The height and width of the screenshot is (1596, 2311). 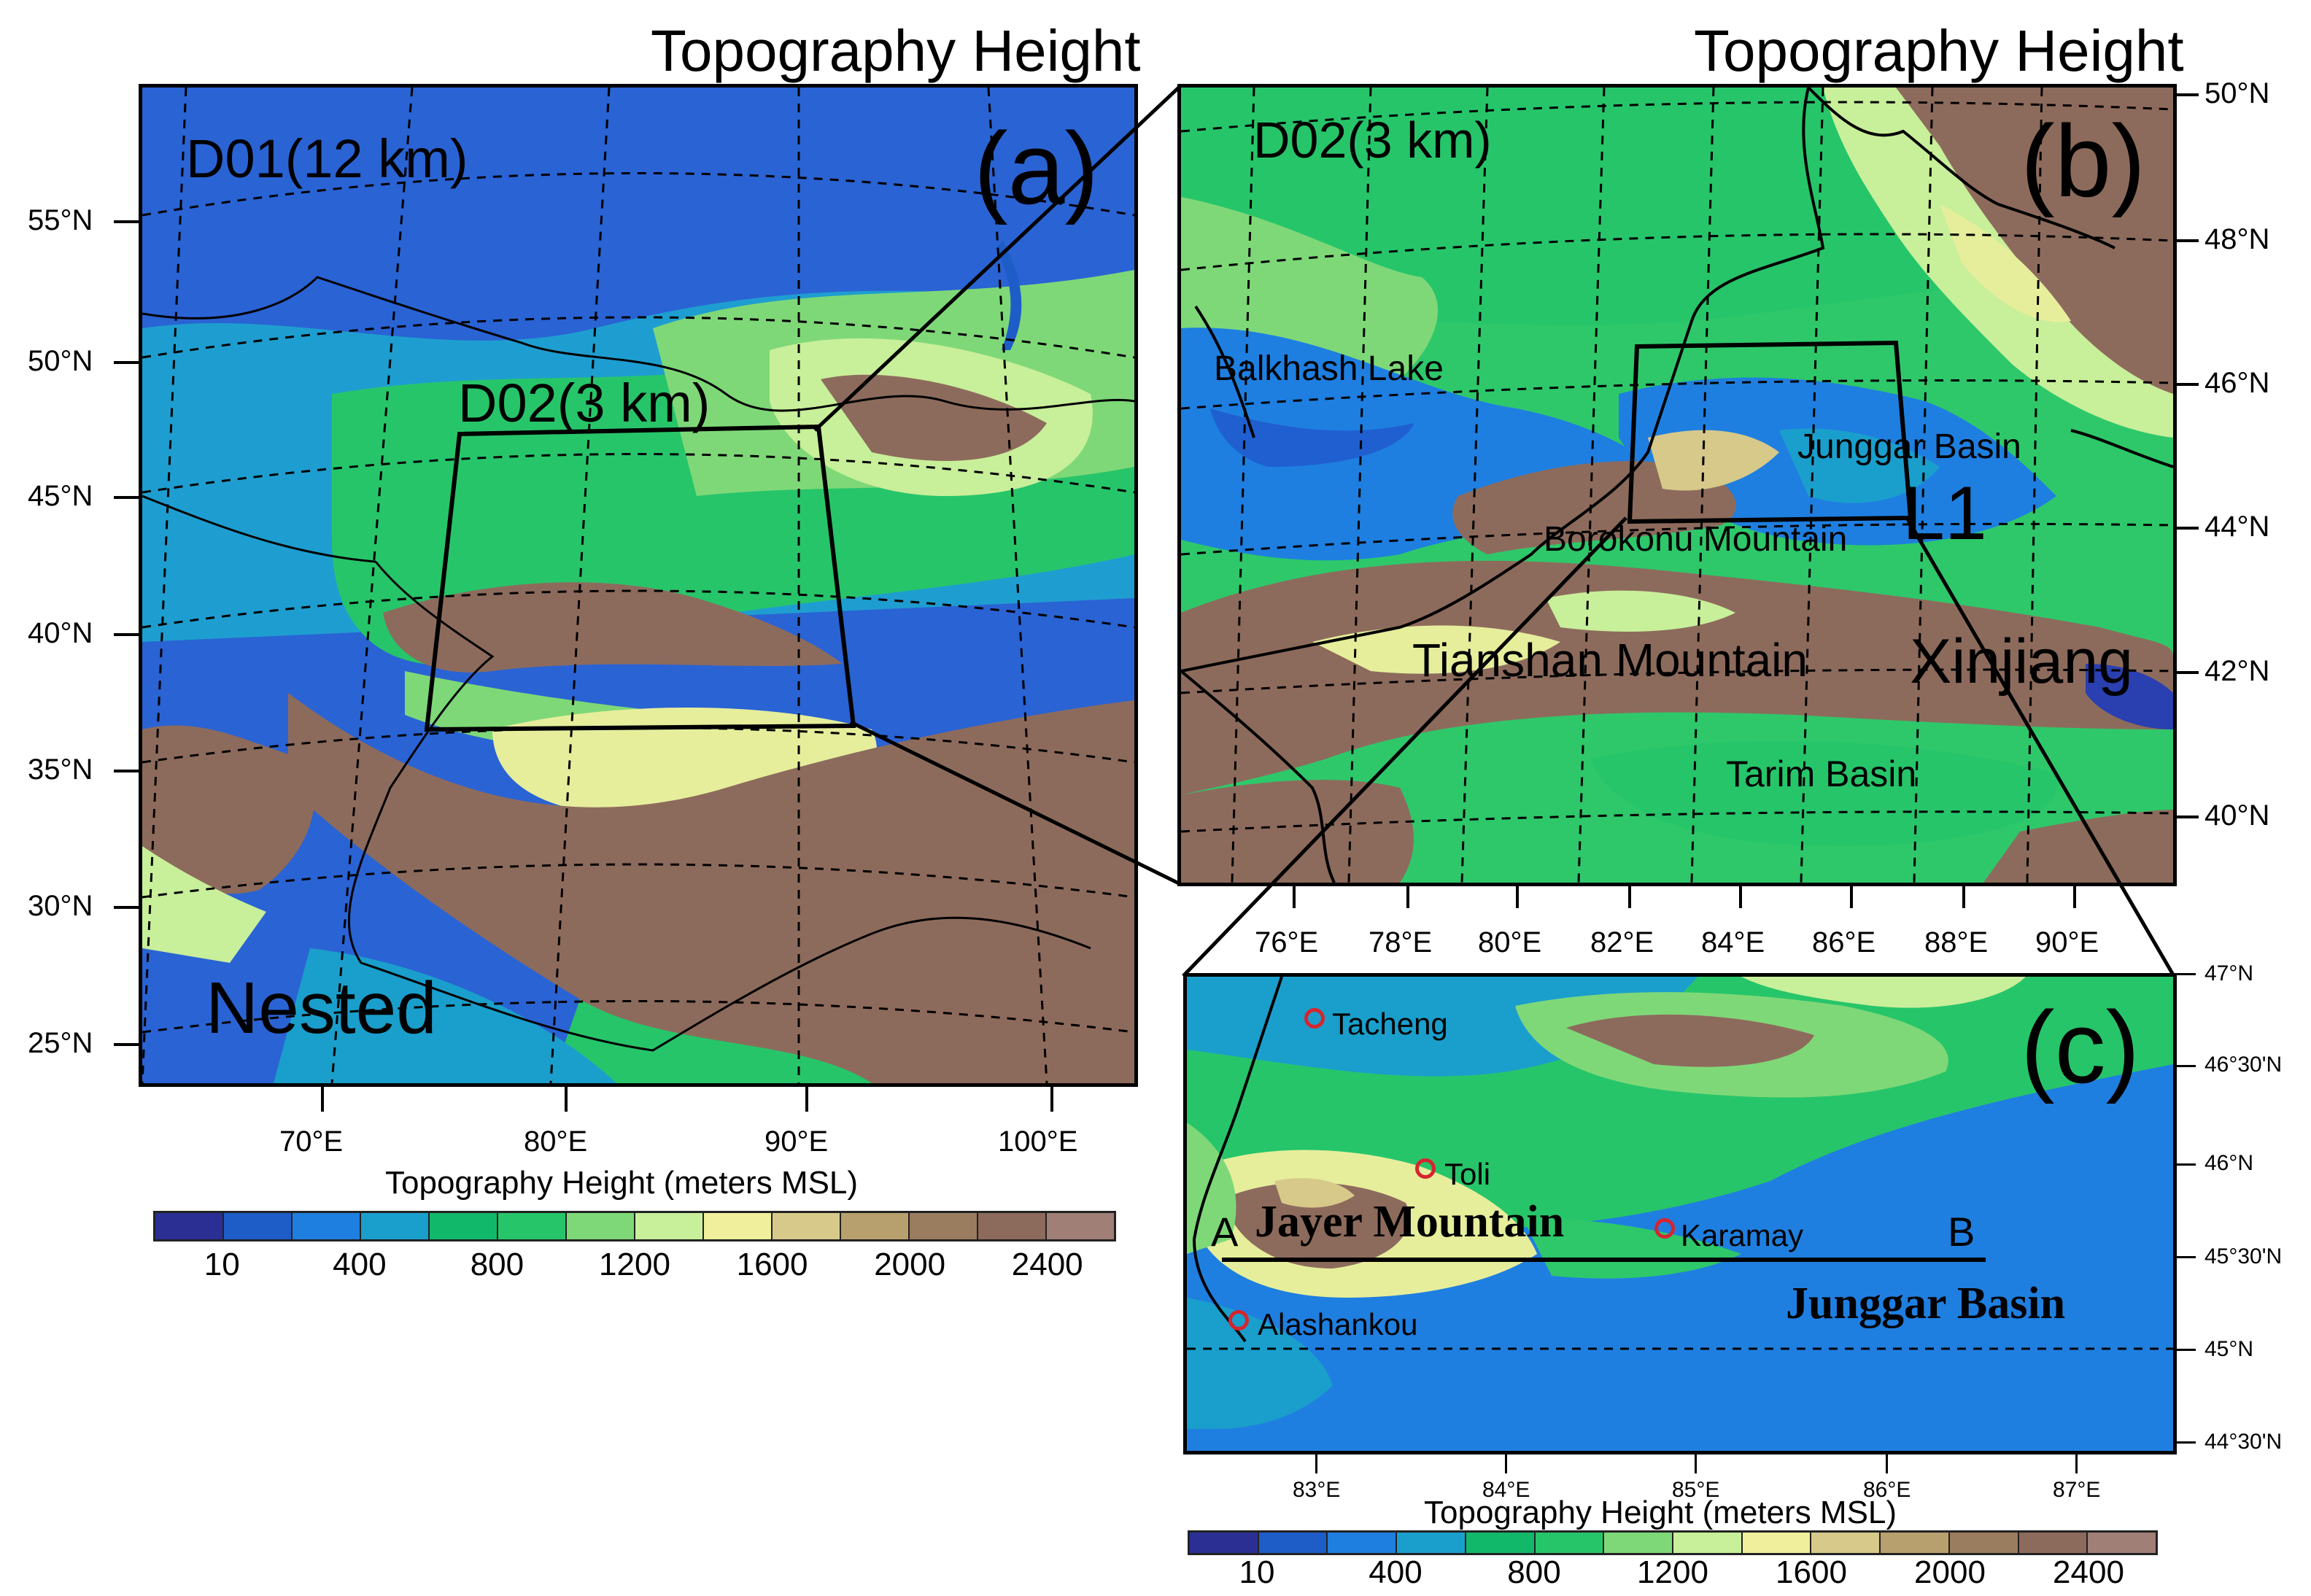 What do you see at coordinates (896, 50) in the screenshot?
I see `panel-a-title: Topography Height` at bounding box center [896, 50].